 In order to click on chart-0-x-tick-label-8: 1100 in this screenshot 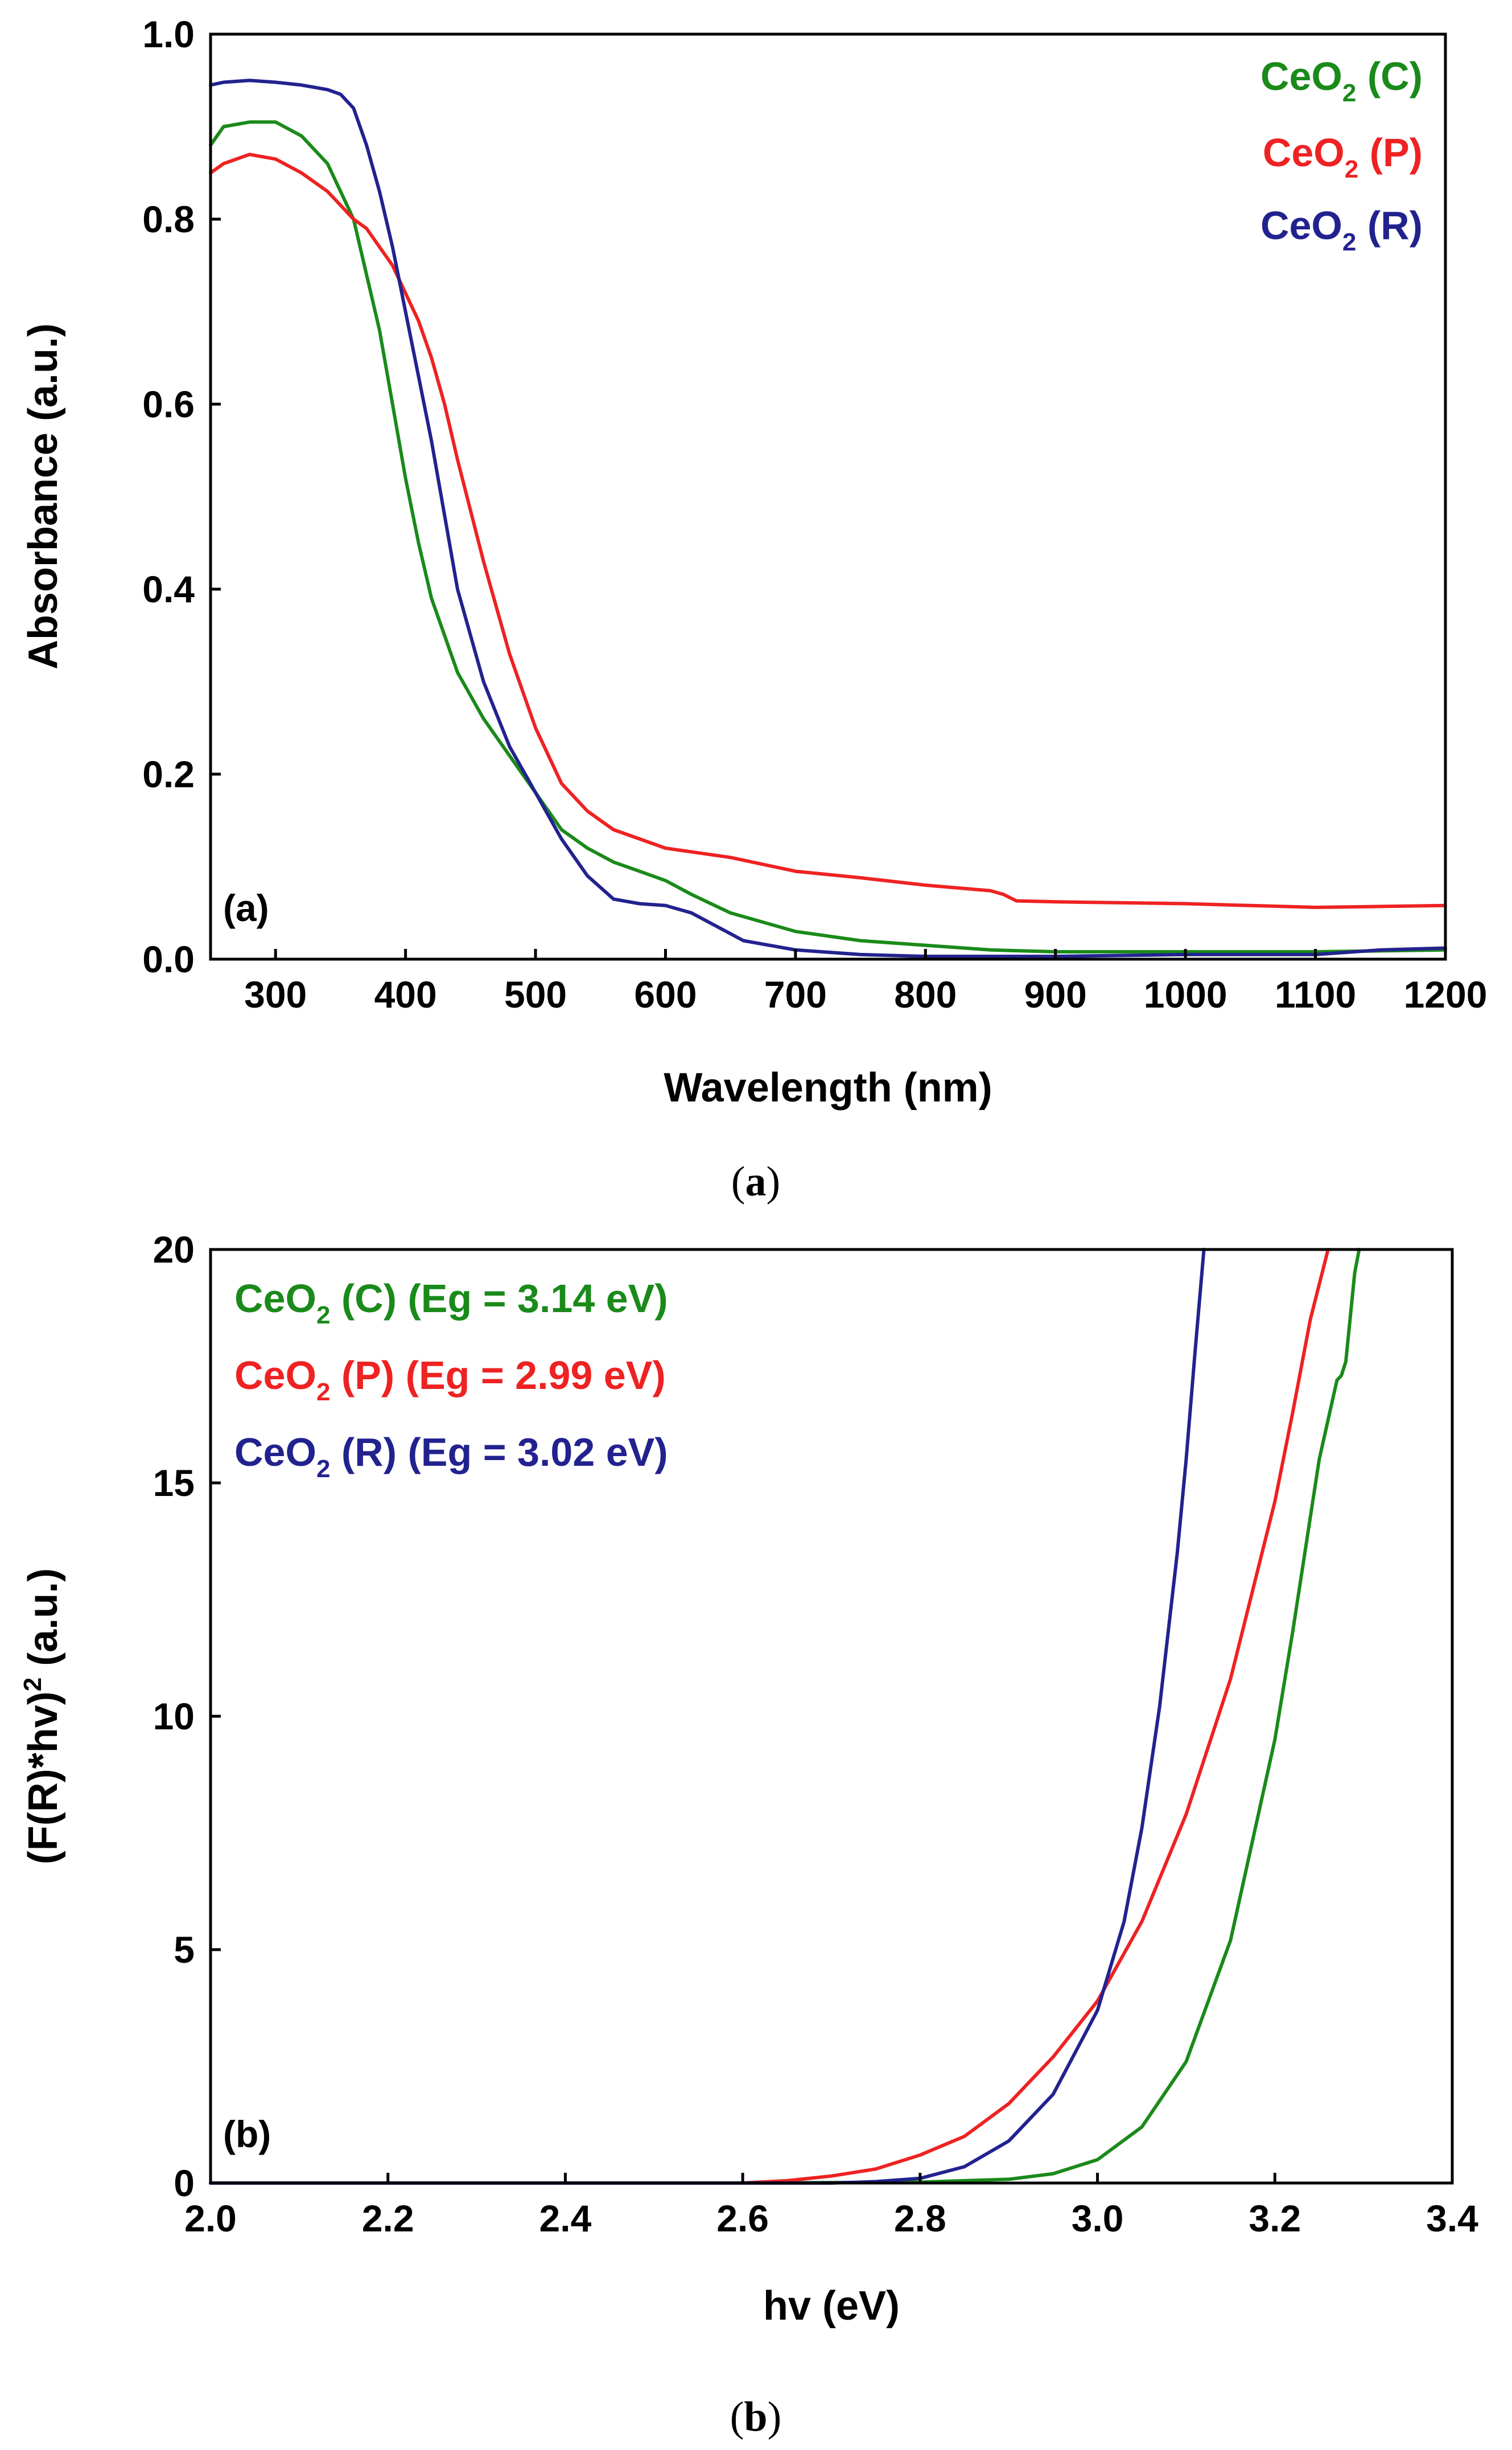, I will do `click(1315, 994)`.